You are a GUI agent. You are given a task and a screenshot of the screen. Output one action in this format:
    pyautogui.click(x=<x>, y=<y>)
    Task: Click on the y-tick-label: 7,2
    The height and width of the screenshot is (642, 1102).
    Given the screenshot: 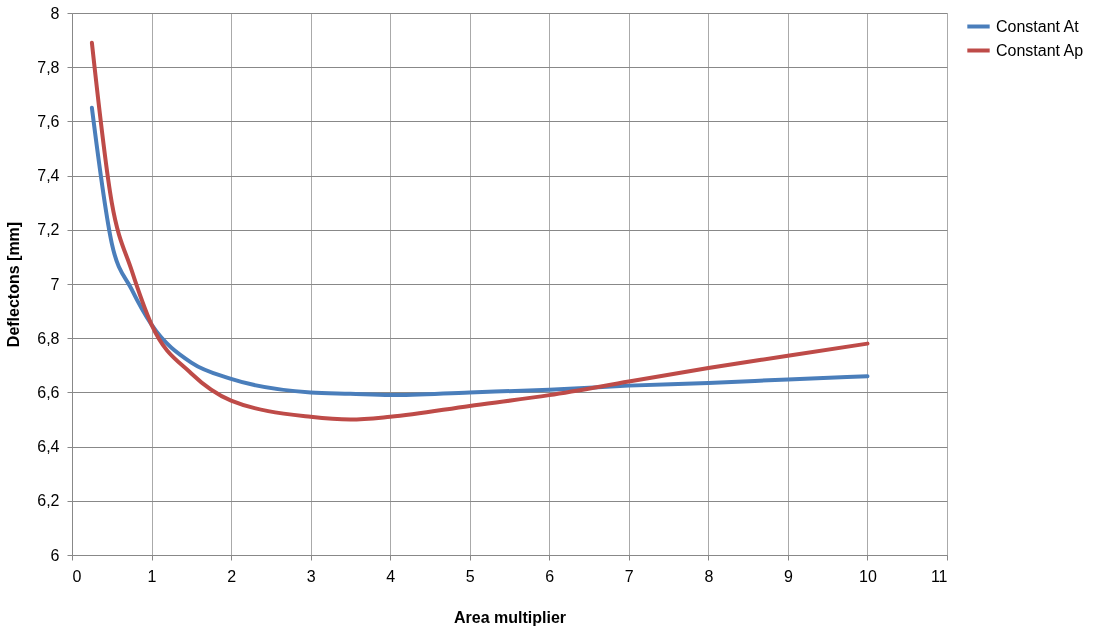 What is the action you would take?
    pyautogui.click(x=48, y=230)
    